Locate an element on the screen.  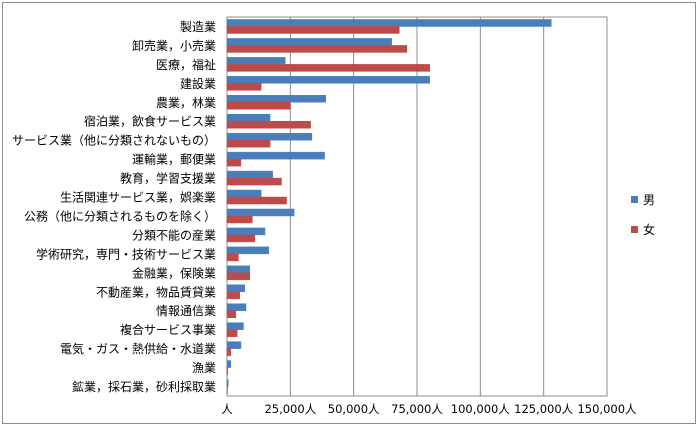
category-label: 宿泊業，飲食サービス業 is located at coordinates (150, 121).